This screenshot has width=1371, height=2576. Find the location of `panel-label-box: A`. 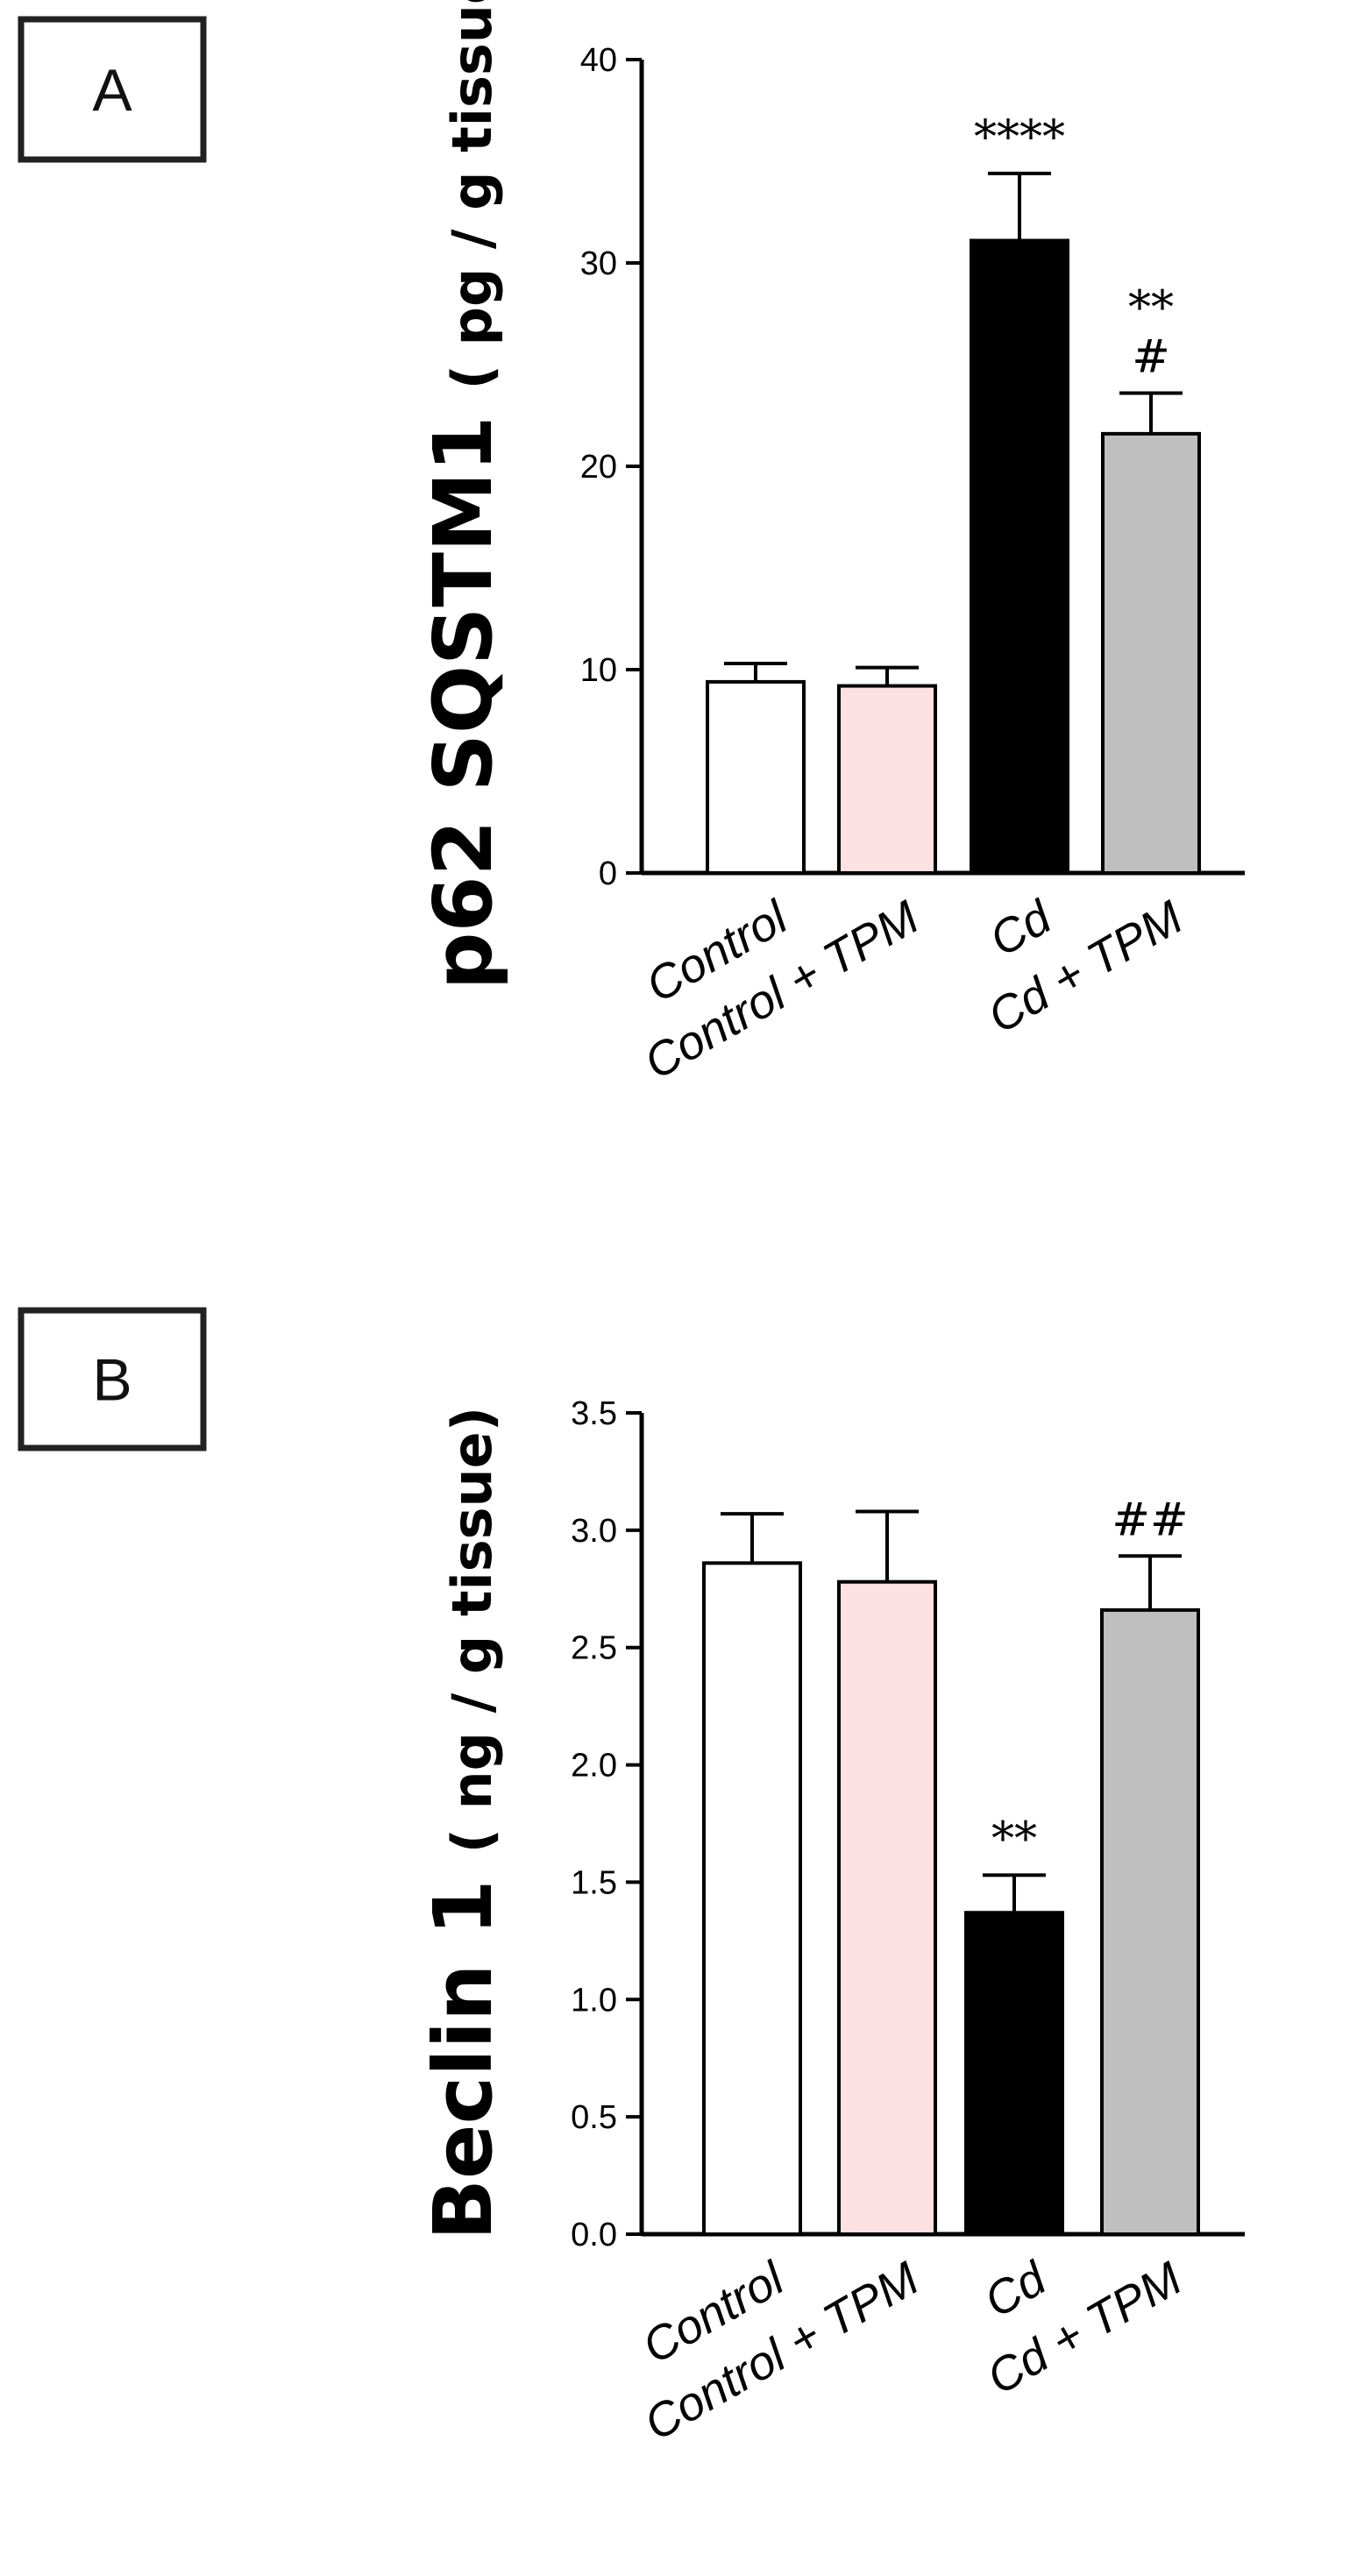

panel-label-box: A is located at coordinates (112, 89).